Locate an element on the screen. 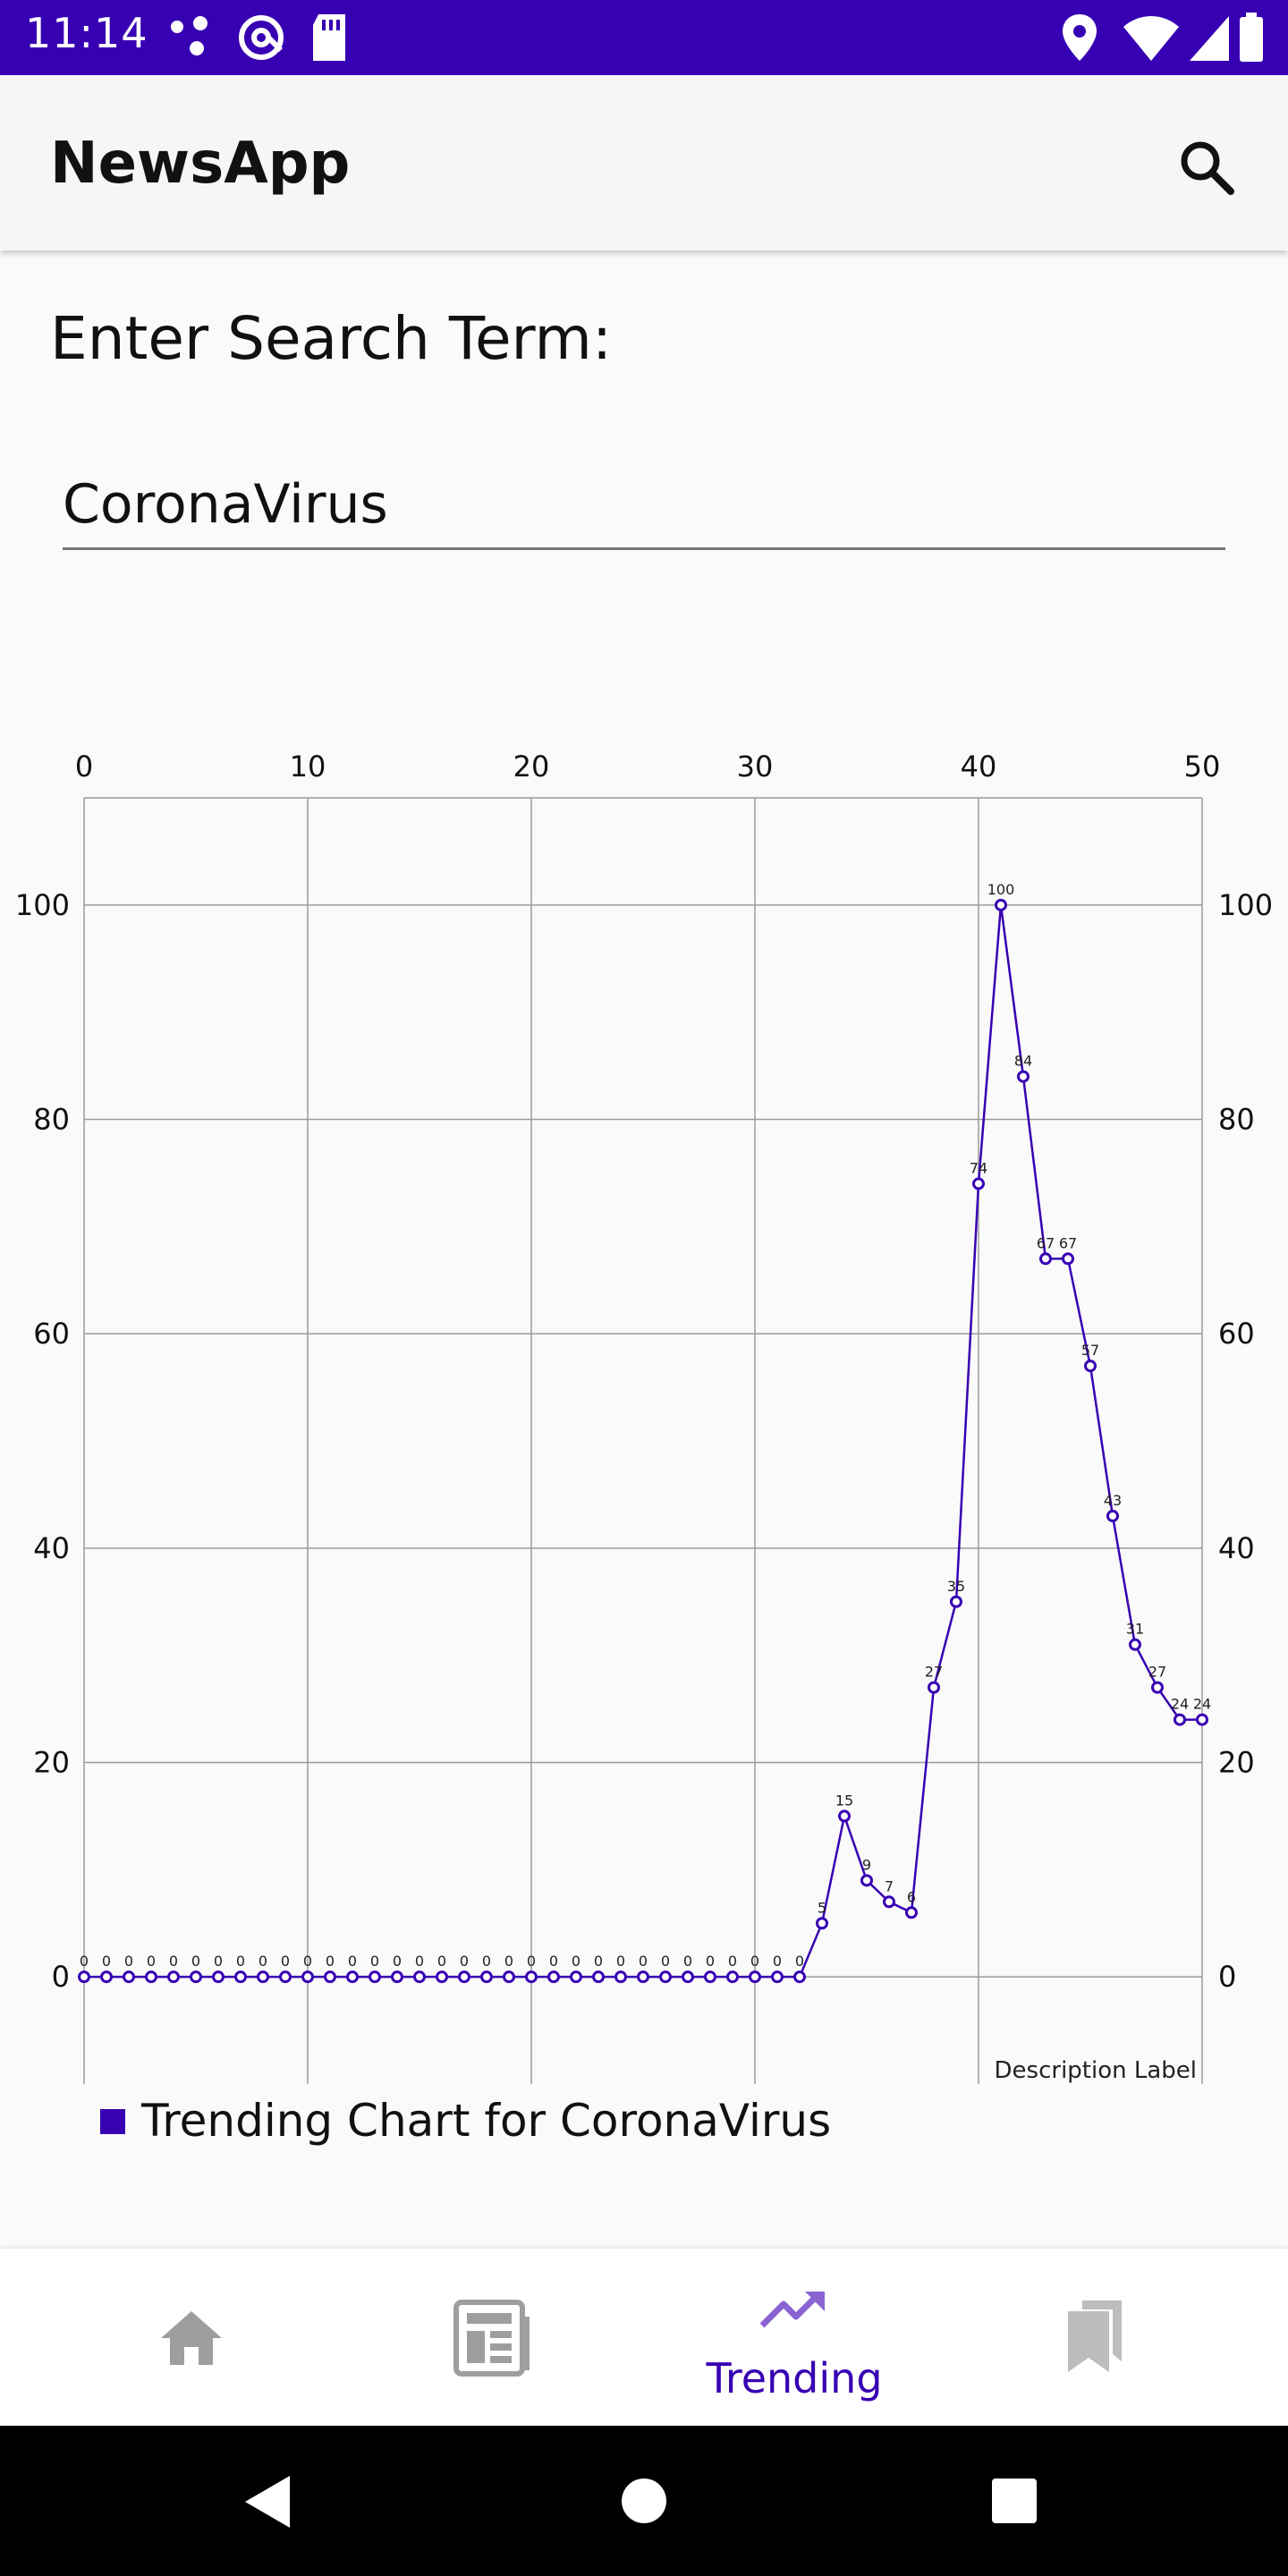 This screenshot has height=2576, width=1288. status-bar: 11:14 is located at coordinates (644, 37).